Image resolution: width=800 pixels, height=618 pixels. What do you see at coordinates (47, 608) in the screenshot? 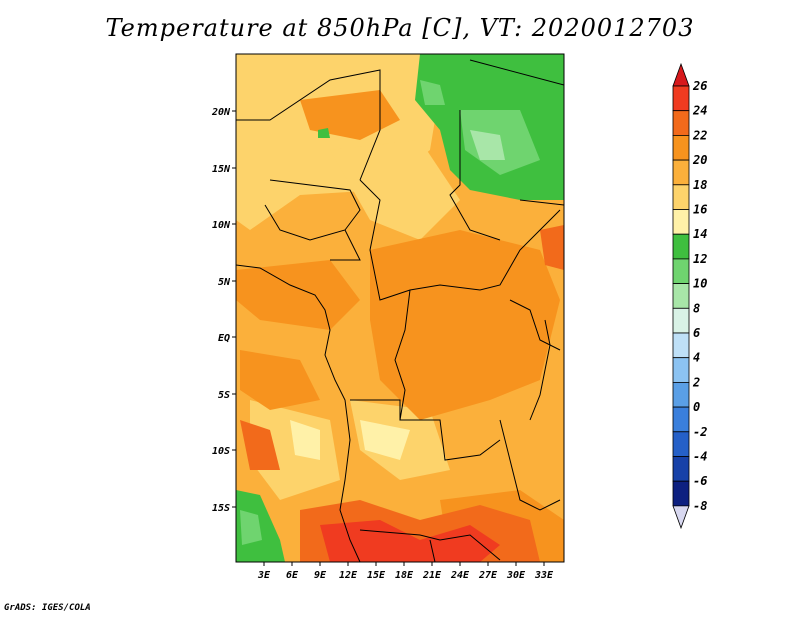
I see `credit-label: GrADS: IGES/COLA` at bounding box center [47, 608].